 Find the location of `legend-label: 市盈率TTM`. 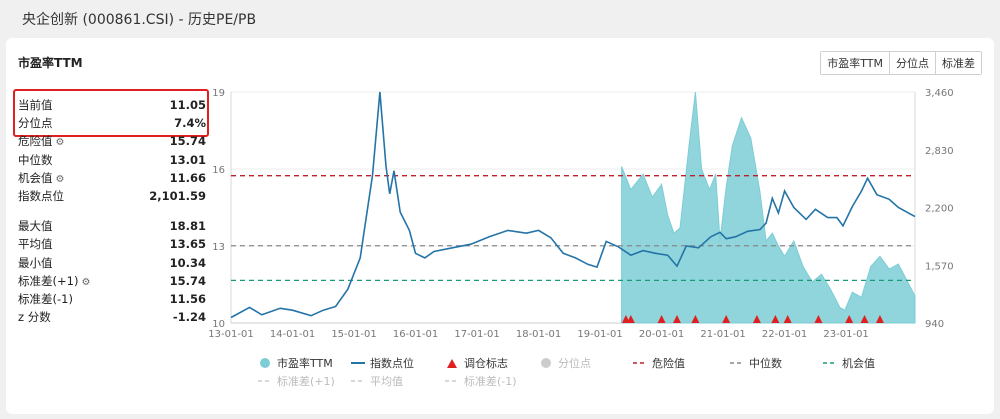

legend-label: 市盈率TTM is located at coordinates (305, 363).